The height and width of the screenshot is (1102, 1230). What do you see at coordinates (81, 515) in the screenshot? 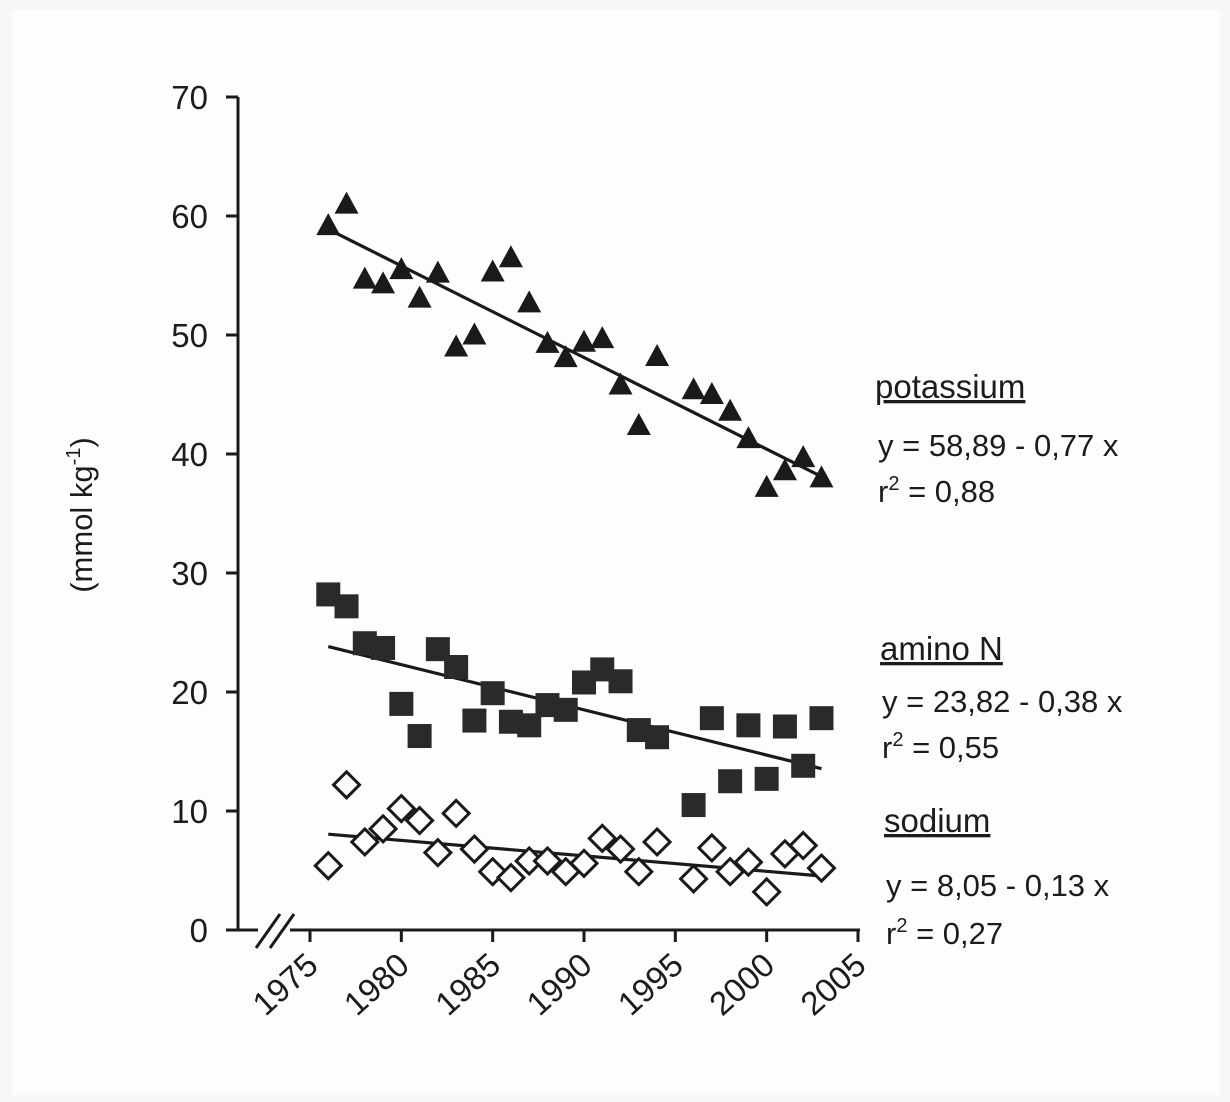
I see `y-axis-label: (mmol kg-1)` at bounding box center [81, 515].